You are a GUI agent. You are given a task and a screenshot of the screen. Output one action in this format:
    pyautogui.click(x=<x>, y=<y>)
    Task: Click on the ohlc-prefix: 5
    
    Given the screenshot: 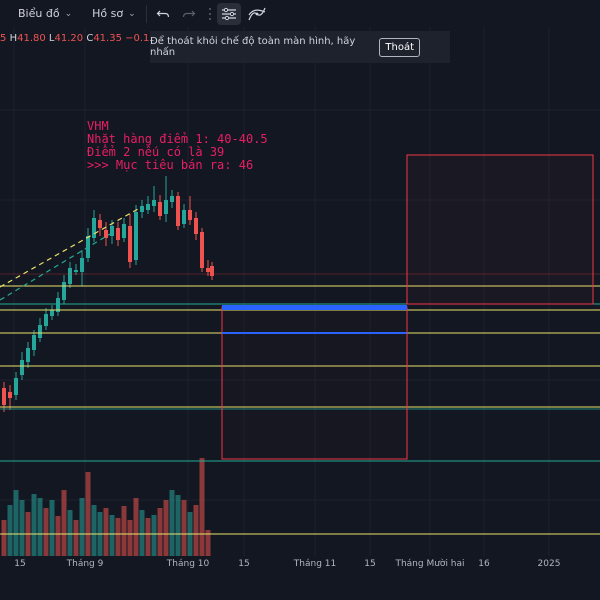 What is the action you would take?
    pyautogui.click(x=3, y=38)
    